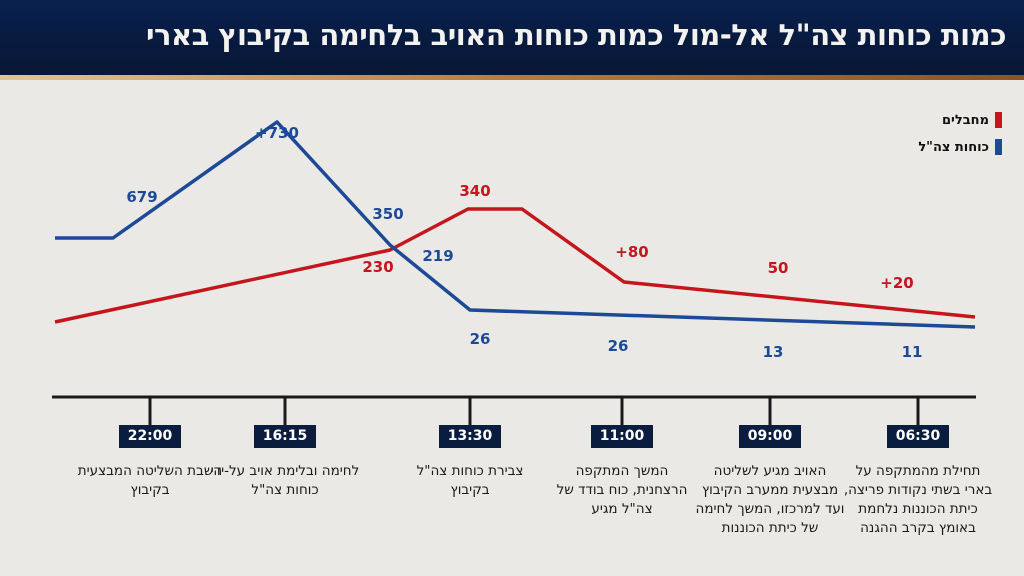 This screenshot has height=576, width=1024. What do you see at coordinates (470, 480) in the screenshot?
I see `timeline-caption: צבירת כוחות צה"ל בקיבוץ` at bounding box center [470, 480].